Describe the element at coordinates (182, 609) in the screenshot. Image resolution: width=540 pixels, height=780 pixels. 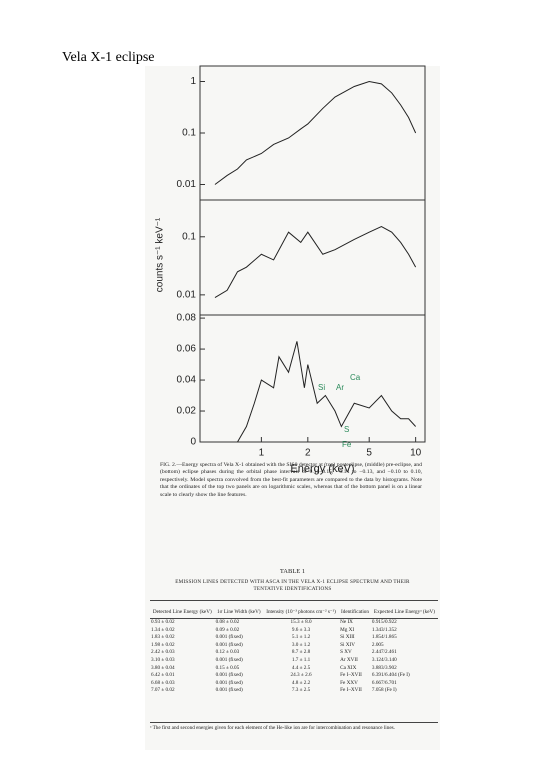
I see `column-header: Detected Line Energy (keV)` at that location.